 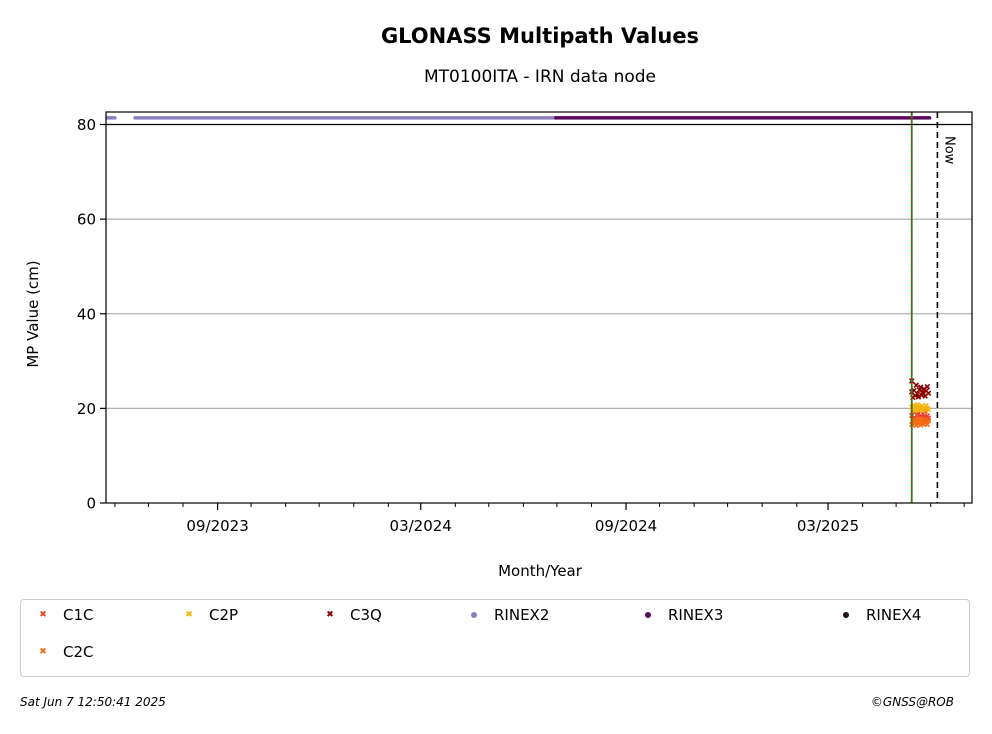 What do you see at coordinates (208, 615) in the screenshot?
I see `legend-item-c2p: ✖ C2P` at bounding box center [208, 615].